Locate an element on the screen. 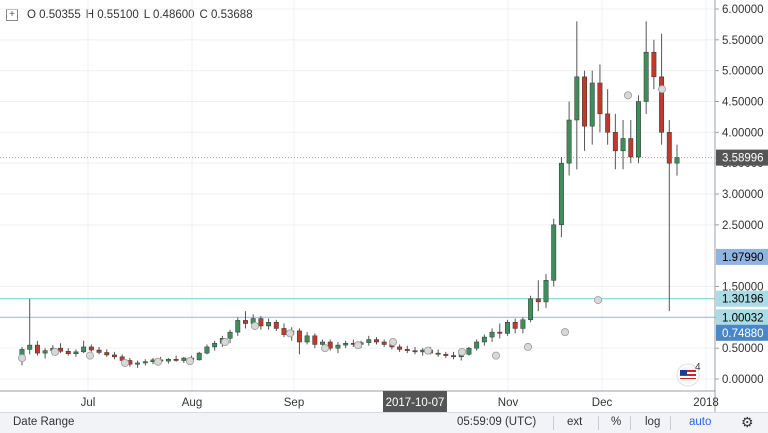  ext-toggle: ext is located at coordinates (575, 422).